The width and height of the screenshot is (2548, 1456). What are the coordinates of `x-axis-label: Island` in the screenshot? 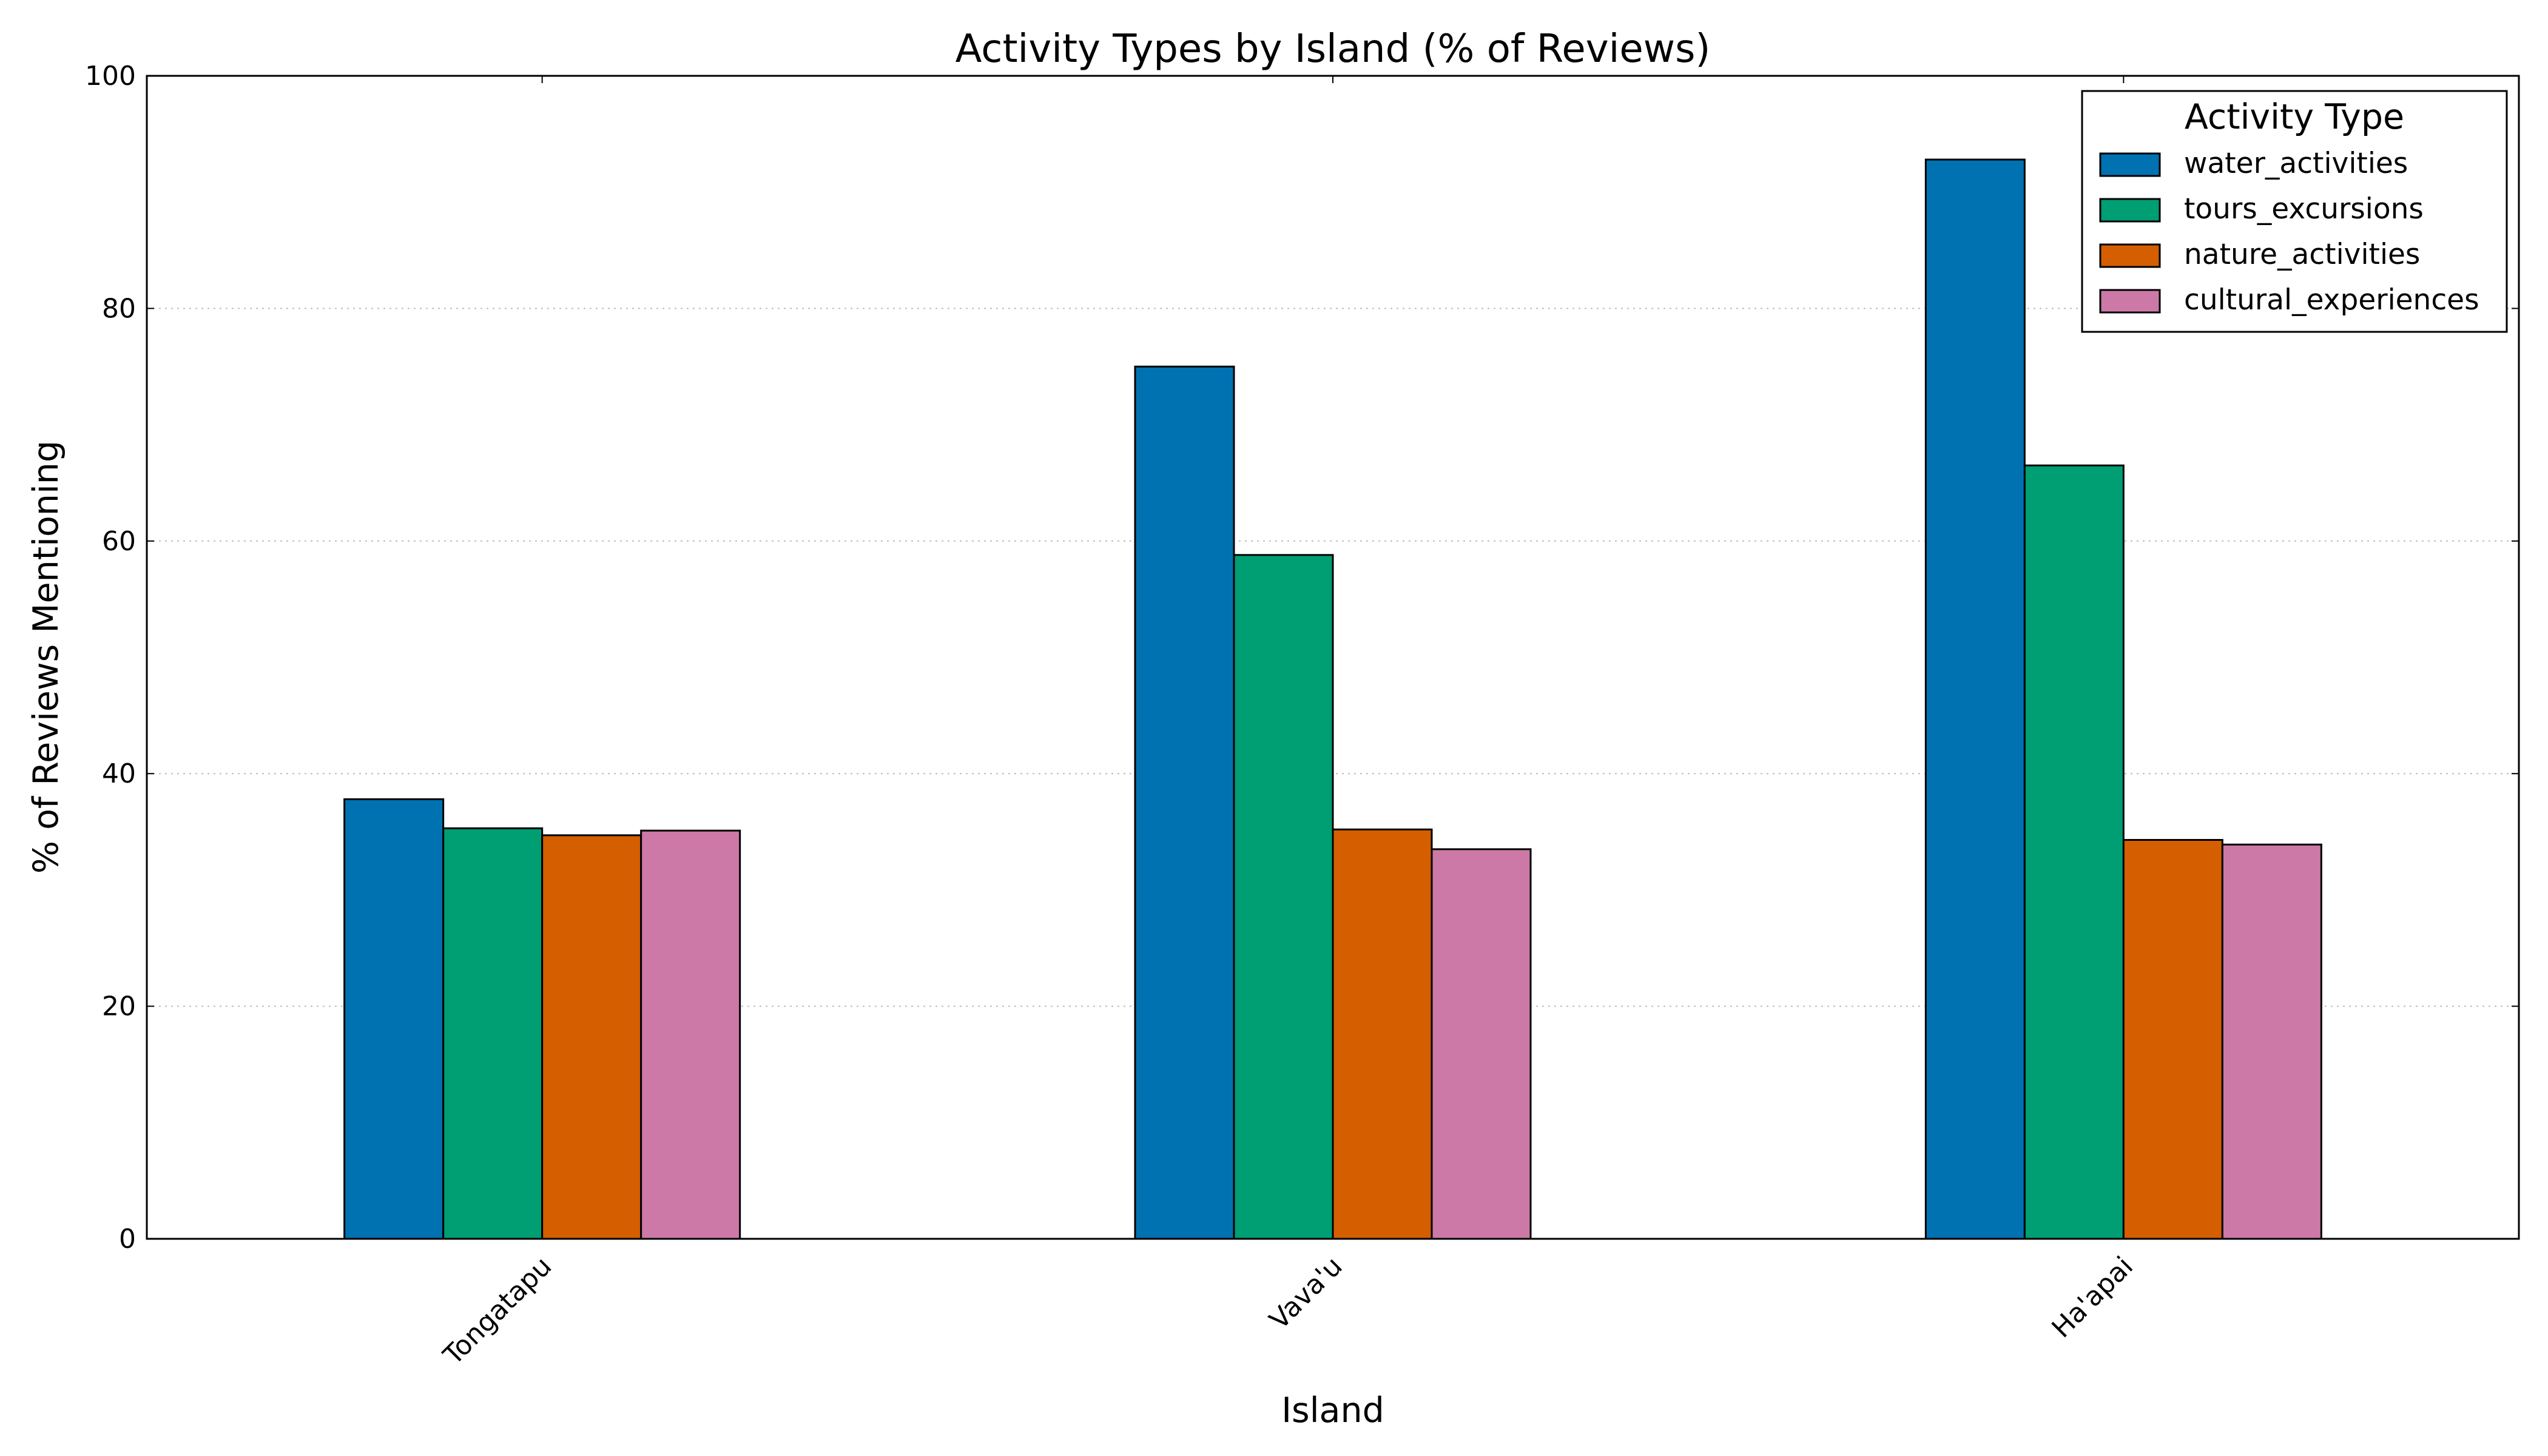 It's located at (1332, 1410).